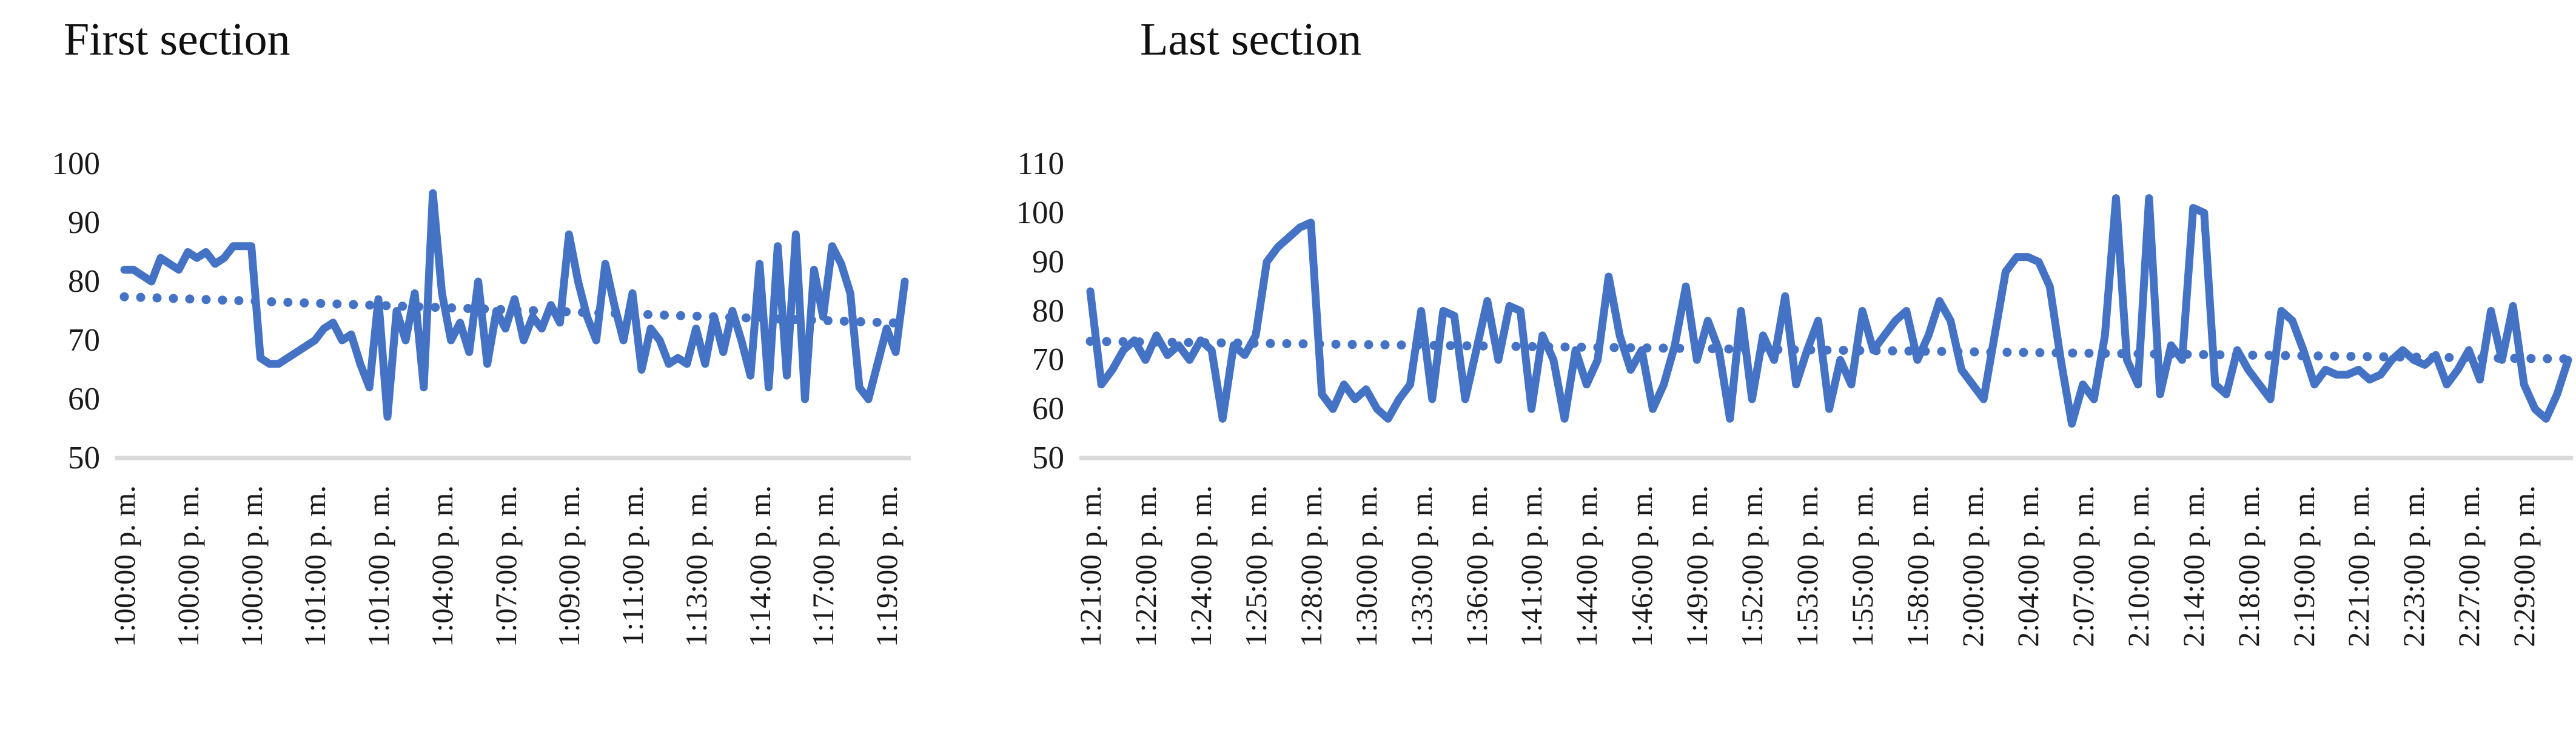 Image resolution: width=2576 pixels, height=748 pixels. Describe the element at coordinates (1040, 163) in the screenshot. I see `y-axis-label: 110` at that location.